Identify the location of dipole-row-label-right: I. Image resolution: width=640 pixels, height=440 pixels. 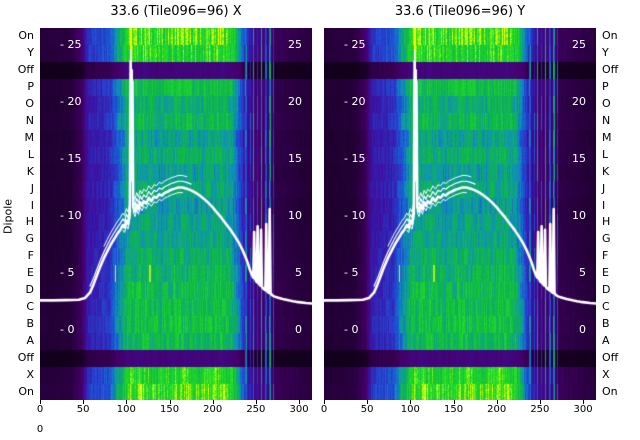
(604, 205).